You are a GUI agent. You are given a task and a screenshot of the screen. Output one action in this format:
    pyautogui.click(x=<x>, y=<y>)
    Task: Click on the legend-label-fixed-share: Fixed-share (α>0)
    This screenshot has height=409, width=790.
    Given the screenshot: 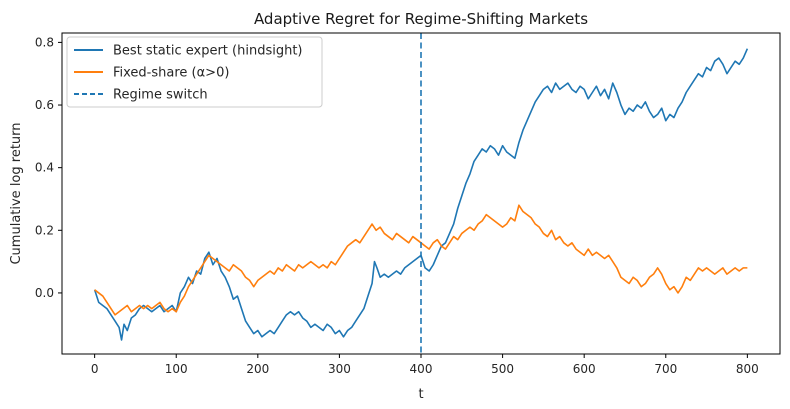 What is the action you would take?
    pyautogui.click(x=171, y=73)
    